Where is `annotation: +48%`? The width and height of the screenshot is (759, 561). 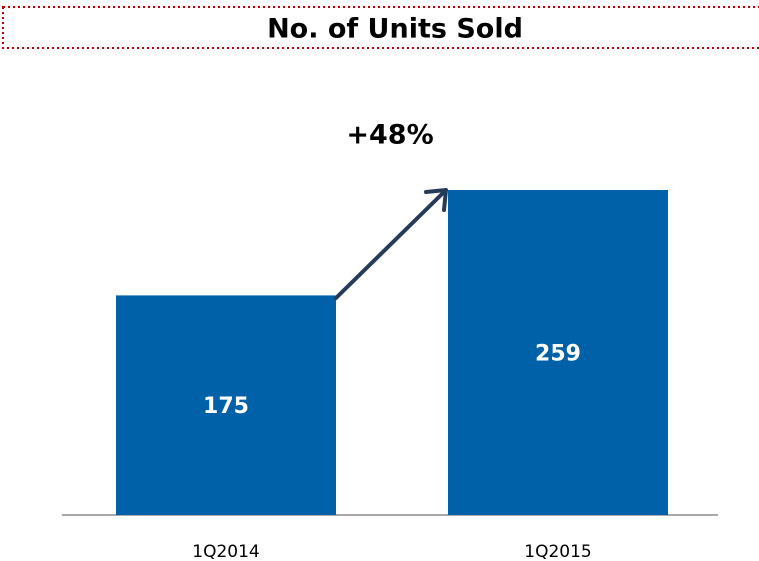
annotation: +48% is located at coordinates (389, 135).